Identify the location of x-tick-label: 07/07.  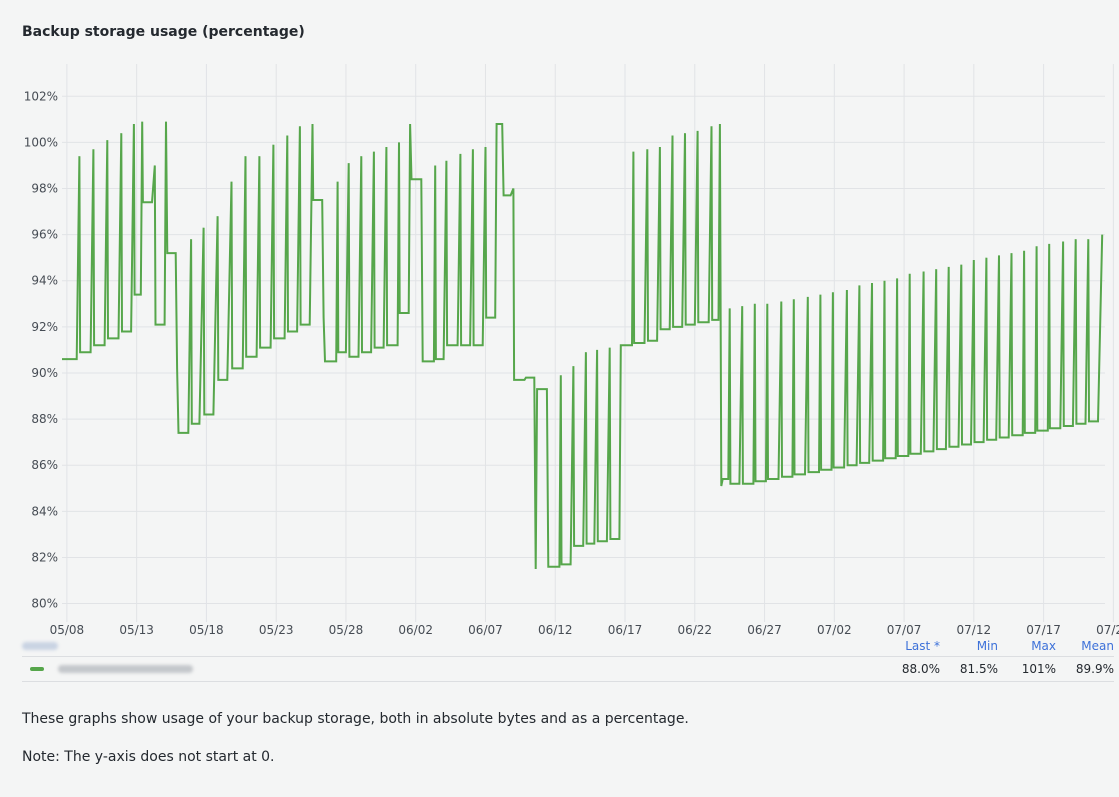
(904, 630).